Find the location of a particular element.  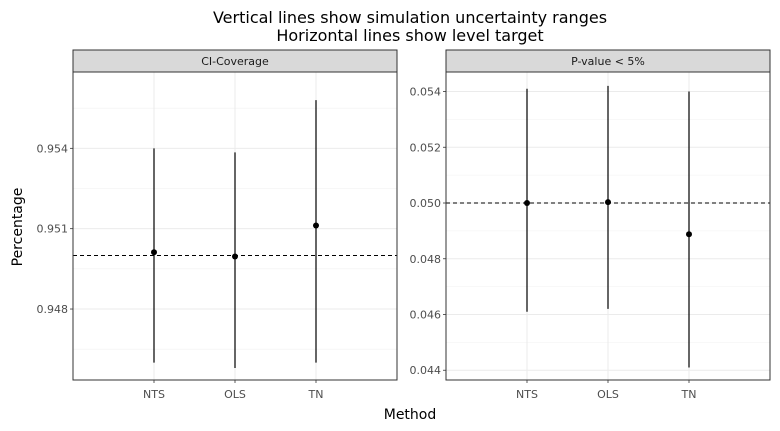

facet-strip-label: CI-Coverage is located at coordinates (235, 61).